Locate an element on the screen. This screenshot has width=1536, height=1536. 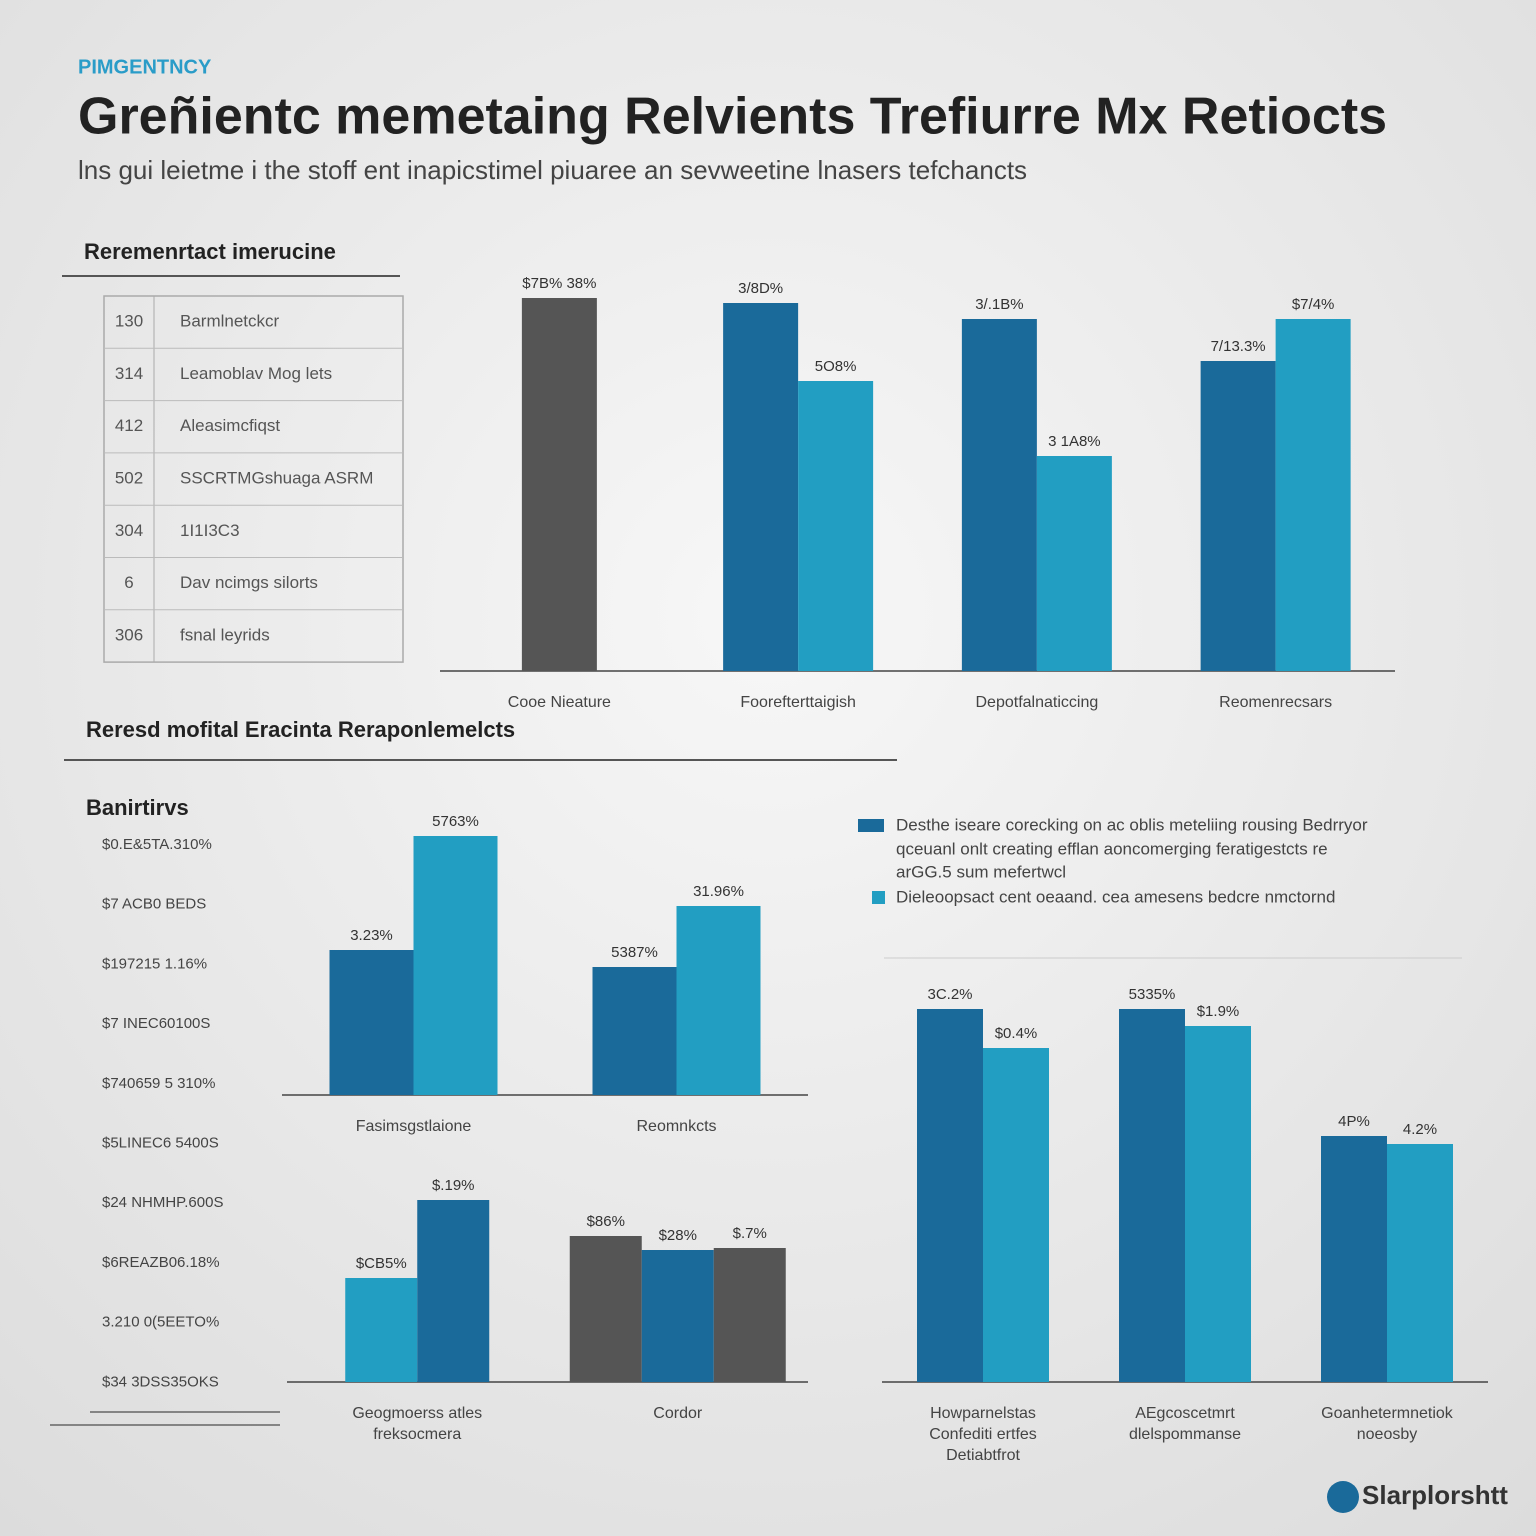
side-label: $6REAZB06.18% is located at coordinates (161, 1262).